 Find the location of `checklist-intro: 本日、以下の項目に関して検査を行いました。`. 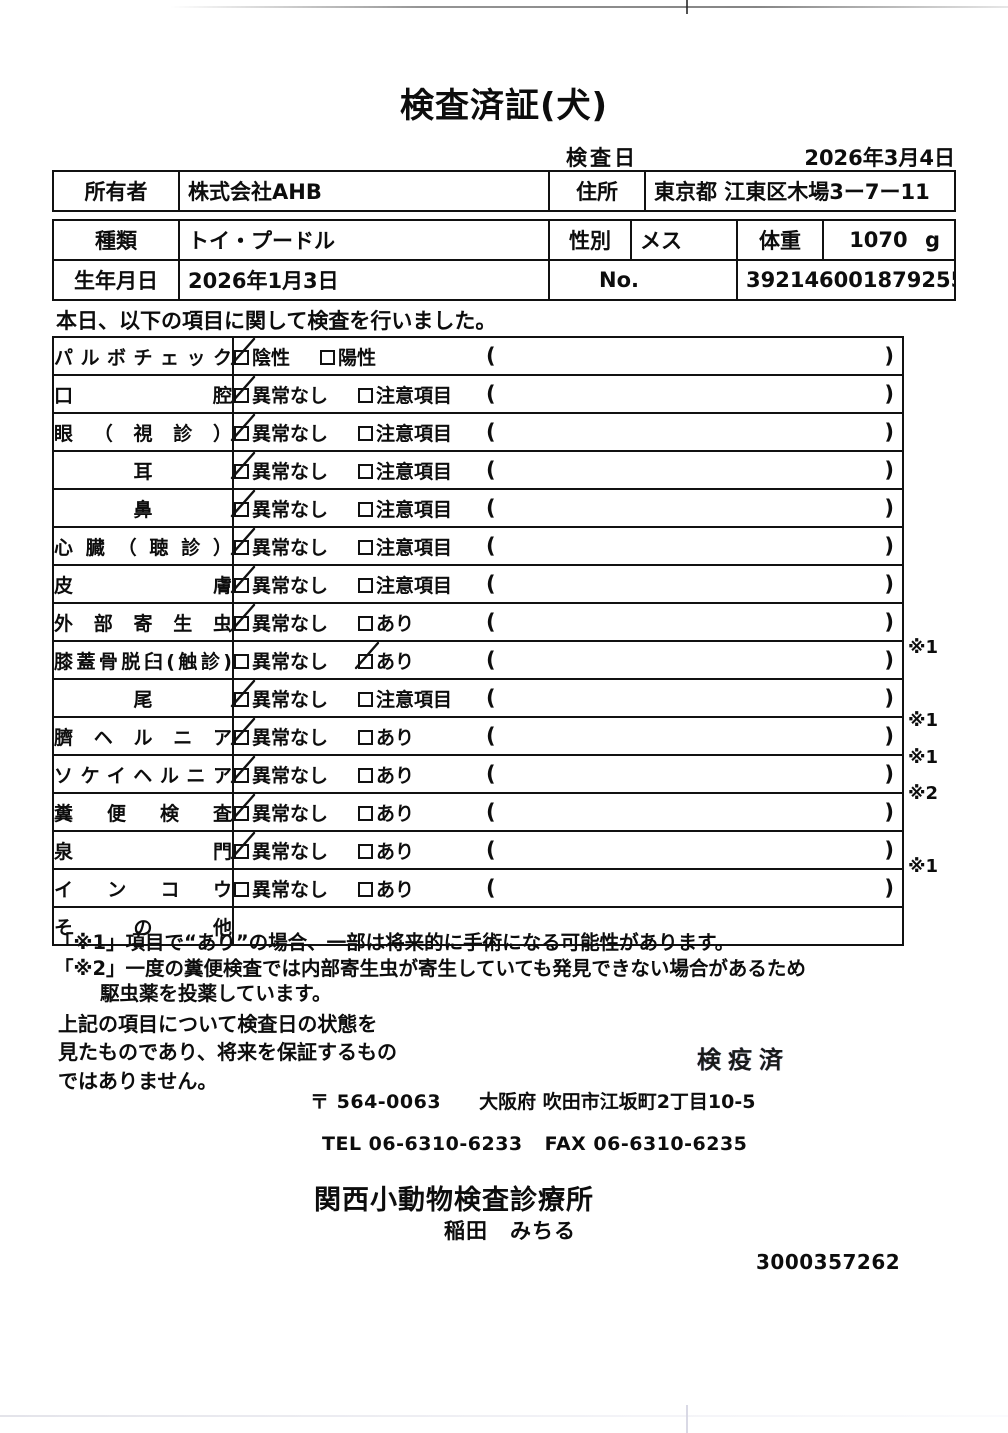

checklist-intro: 本日、以下の項目に関して検査を行いました。 is located at coordinates (276, 321).